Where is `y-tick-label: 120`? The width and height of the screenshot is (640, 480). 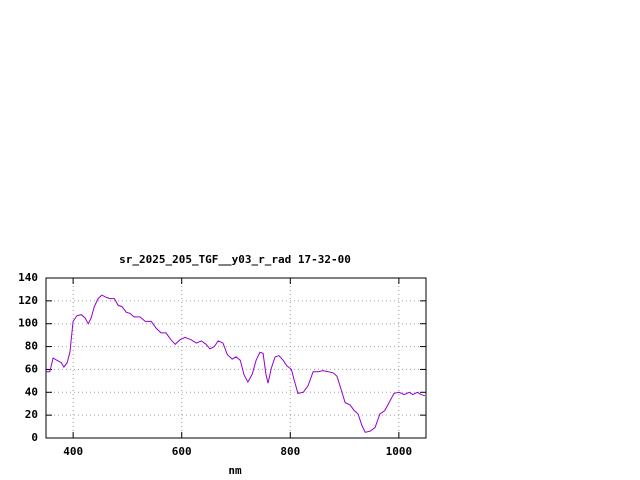 y-tick-label: 120 is located at coordinates (28, 300).